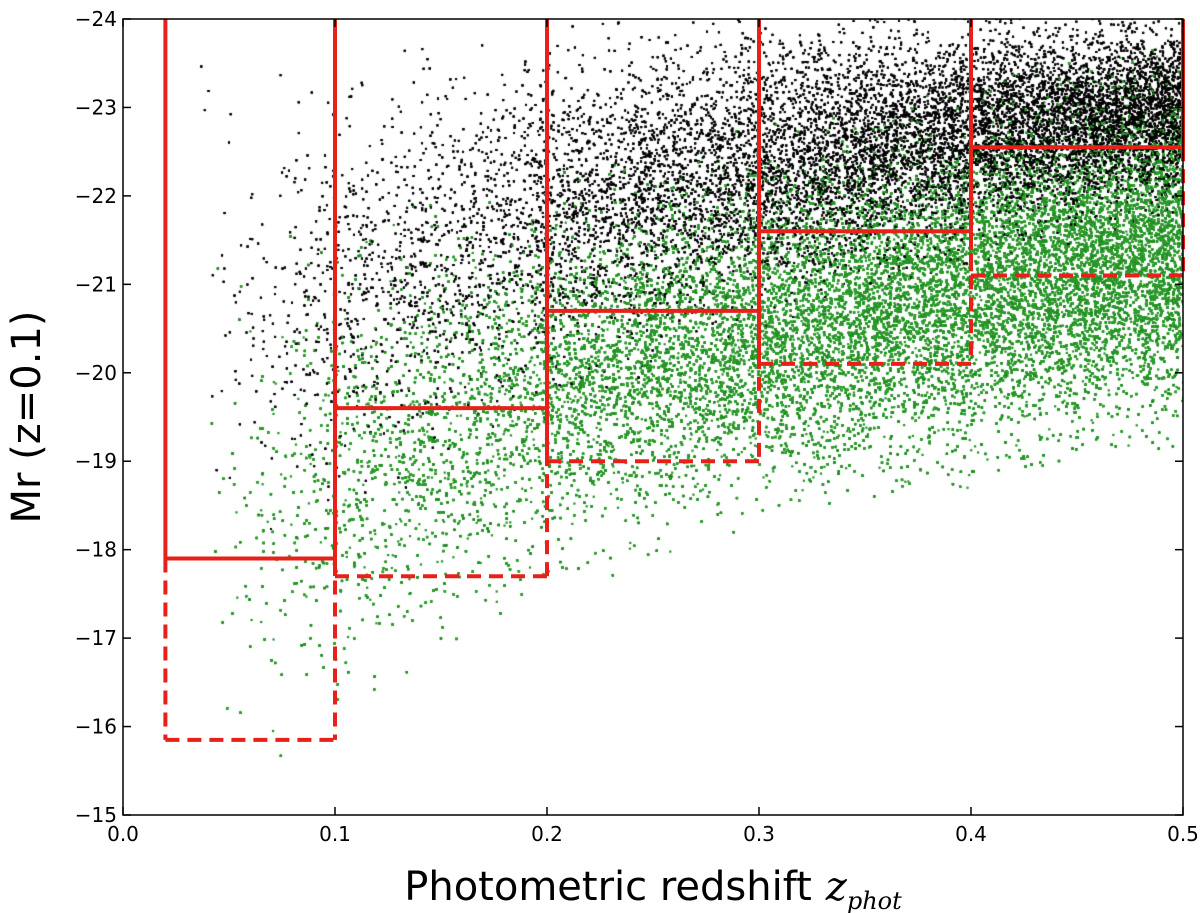 The width and height of the screenshot is (1200, 913). What do you see at coordinates (874, 900) in the screenshot?
I see `x-axis-title-subscript: phot` at bounding box center [874, 900].